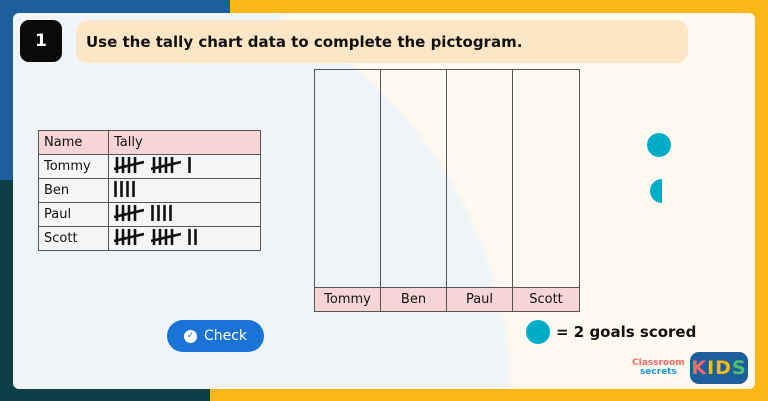 The width and height of the screenshot is (768, 401). Describe the element at coordinates (348, 178) in the screenshot. I see `pictogram-column-tommy` at that location.